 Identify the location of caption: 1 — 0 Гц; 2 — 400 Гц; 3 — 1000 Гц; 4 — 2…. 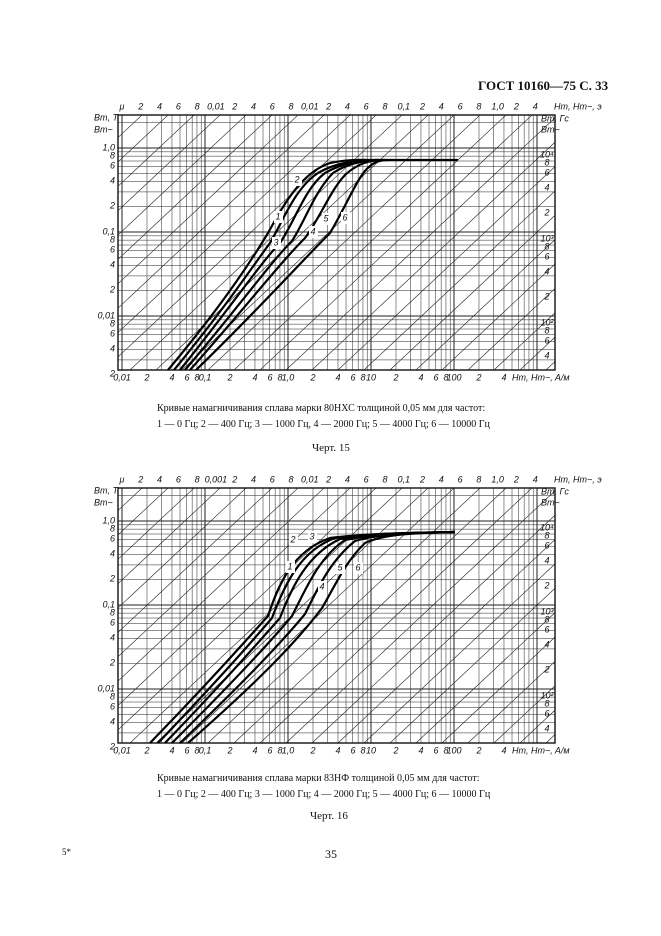
(324, 794).